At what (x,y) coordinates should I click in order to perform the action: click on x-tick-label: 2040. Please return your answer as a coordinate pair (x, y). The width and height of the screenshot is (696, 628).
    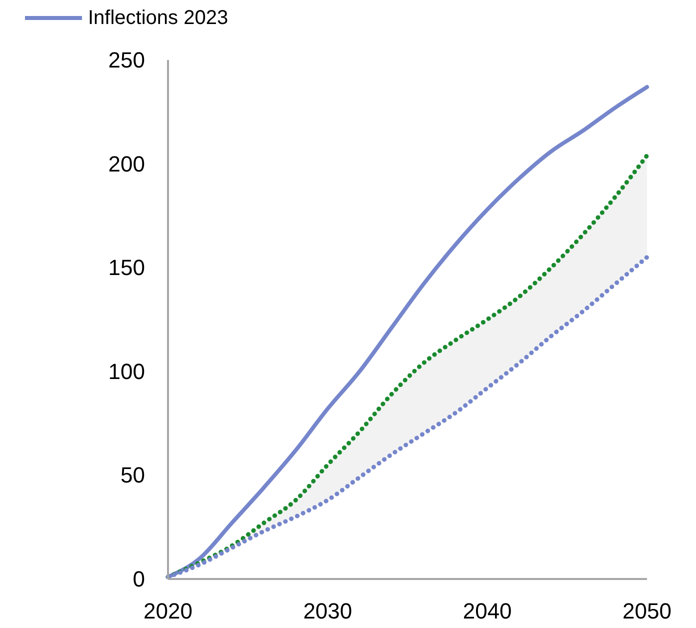
    Looking at the image, I should click on (487, 611).